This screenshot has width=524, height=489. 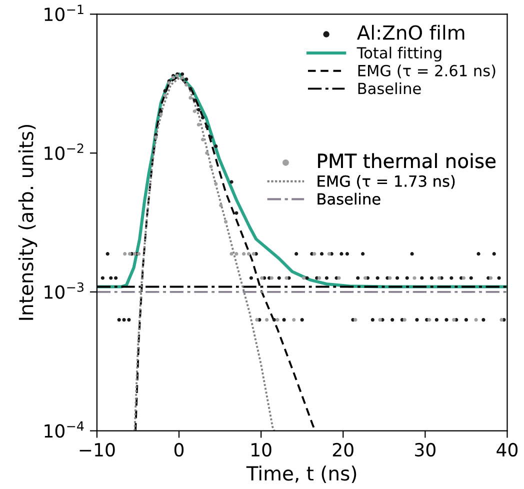 I want to click on legend-label: EMG (τ = 2.61 ns), so click(x=427, y=71).